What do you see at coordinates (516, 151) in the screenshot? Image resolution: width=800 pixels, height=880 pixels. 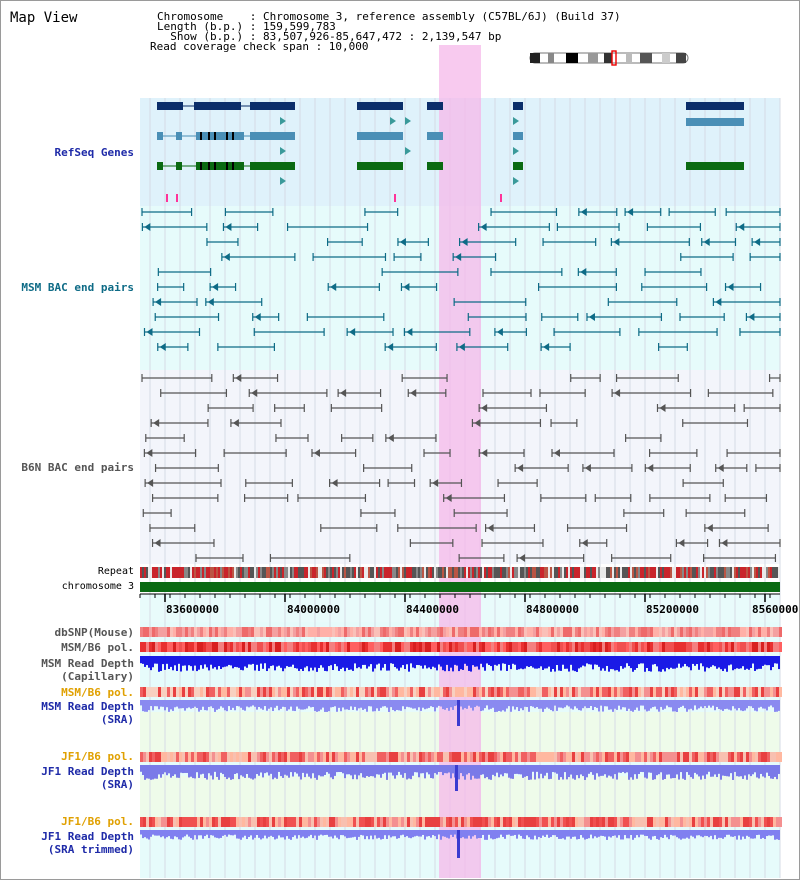 I see `gene-arrow` at bounding box center [516, 151].